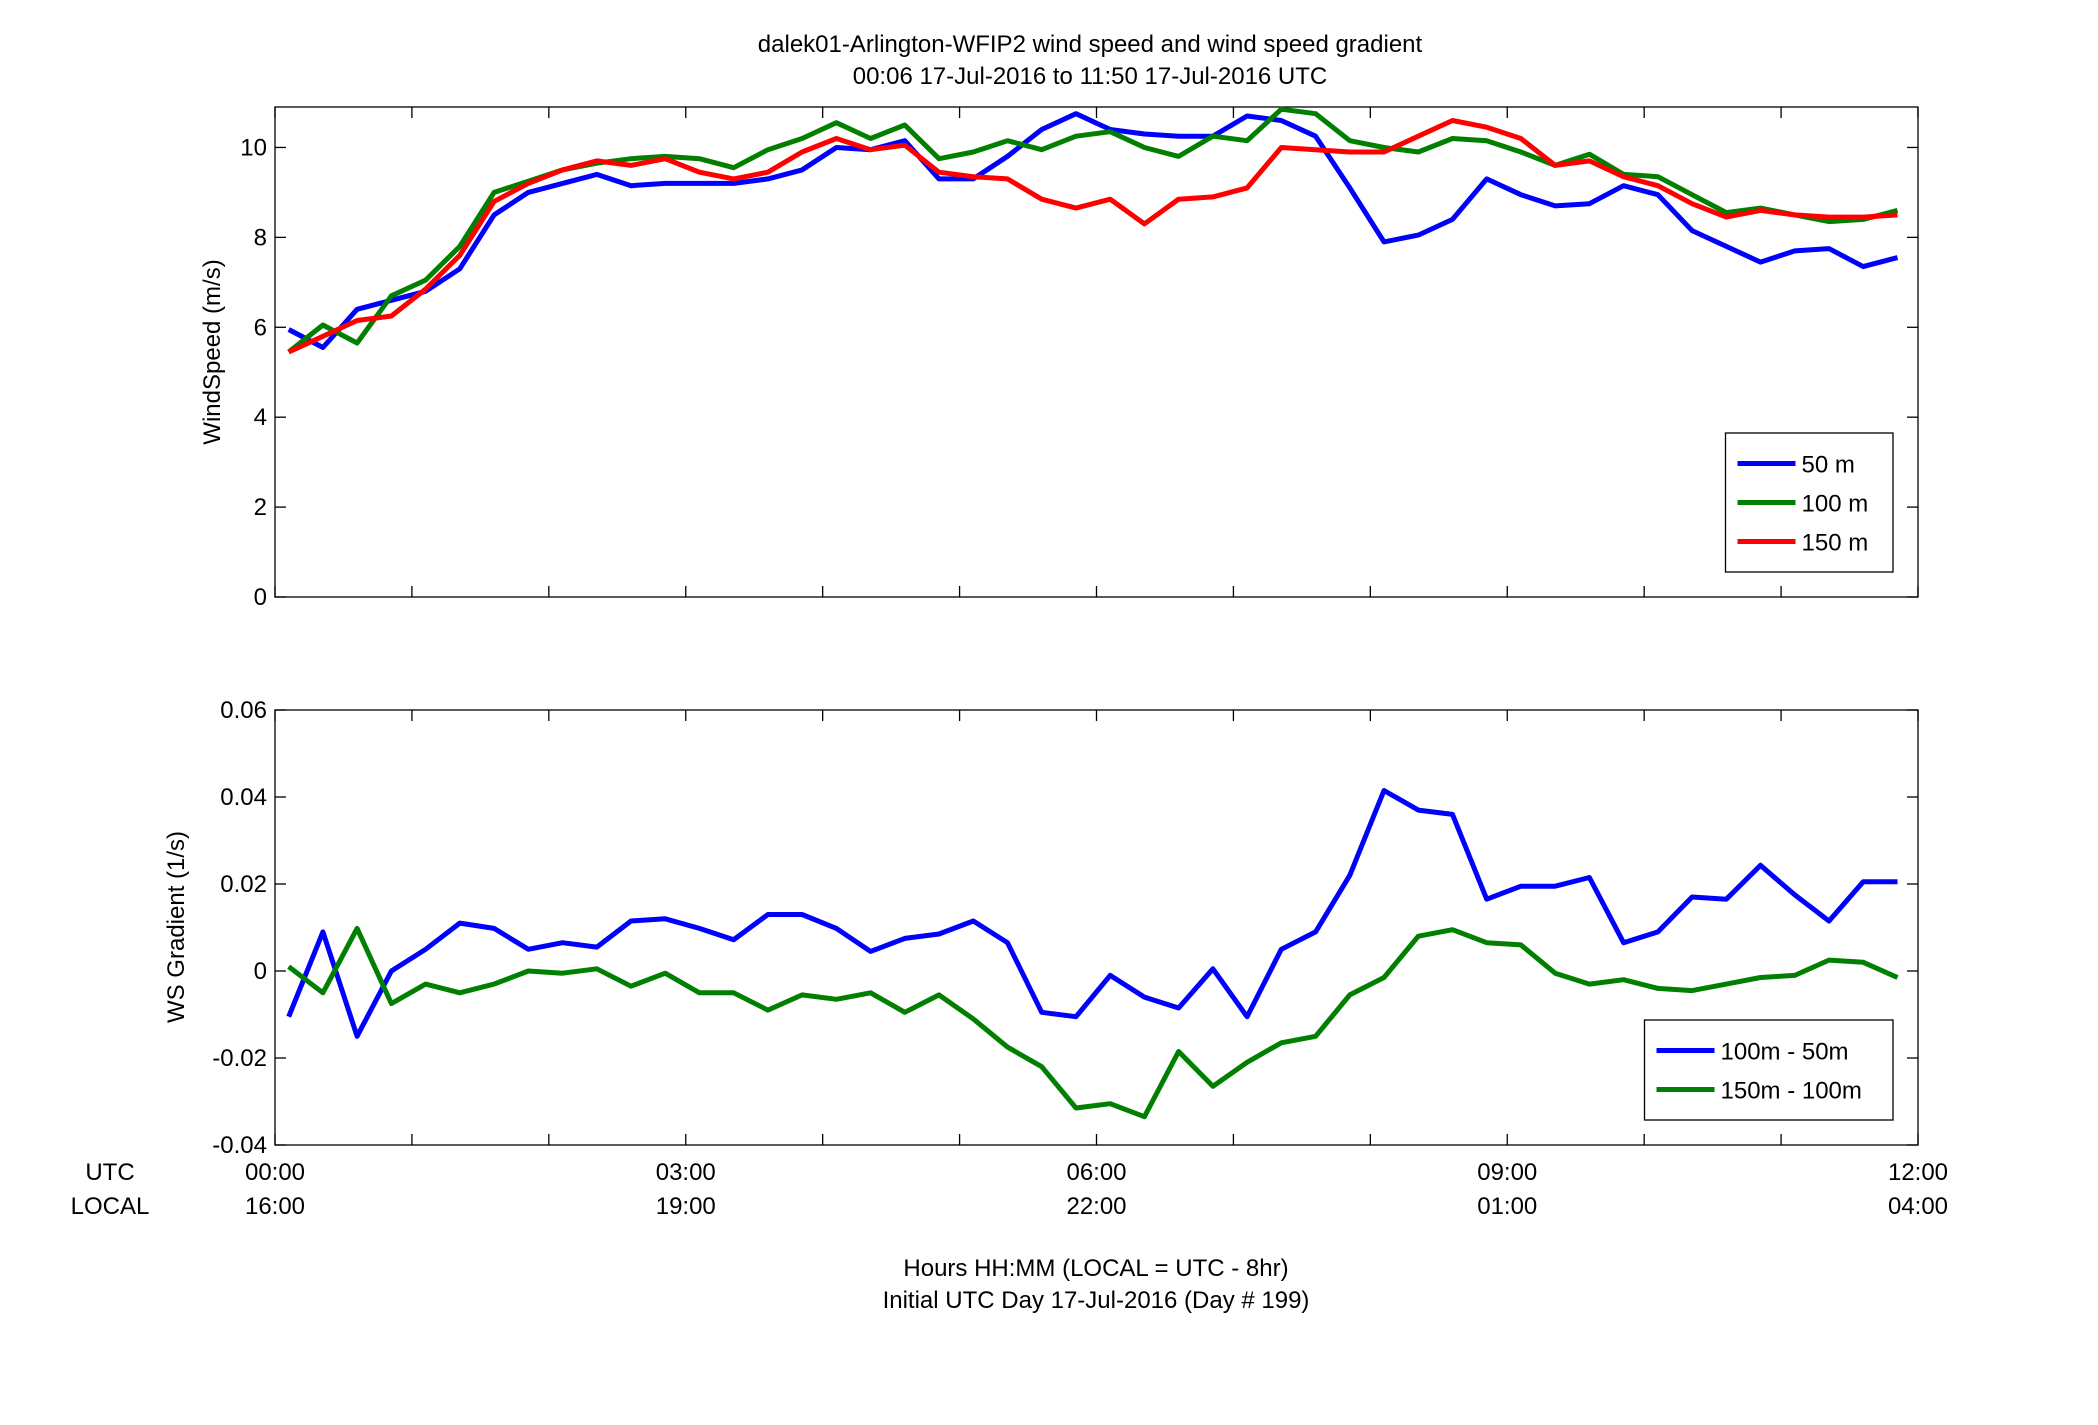 The height and width of the screenshot is (1425, 2098). I want to click on legend-box, so click(1768, 1070).